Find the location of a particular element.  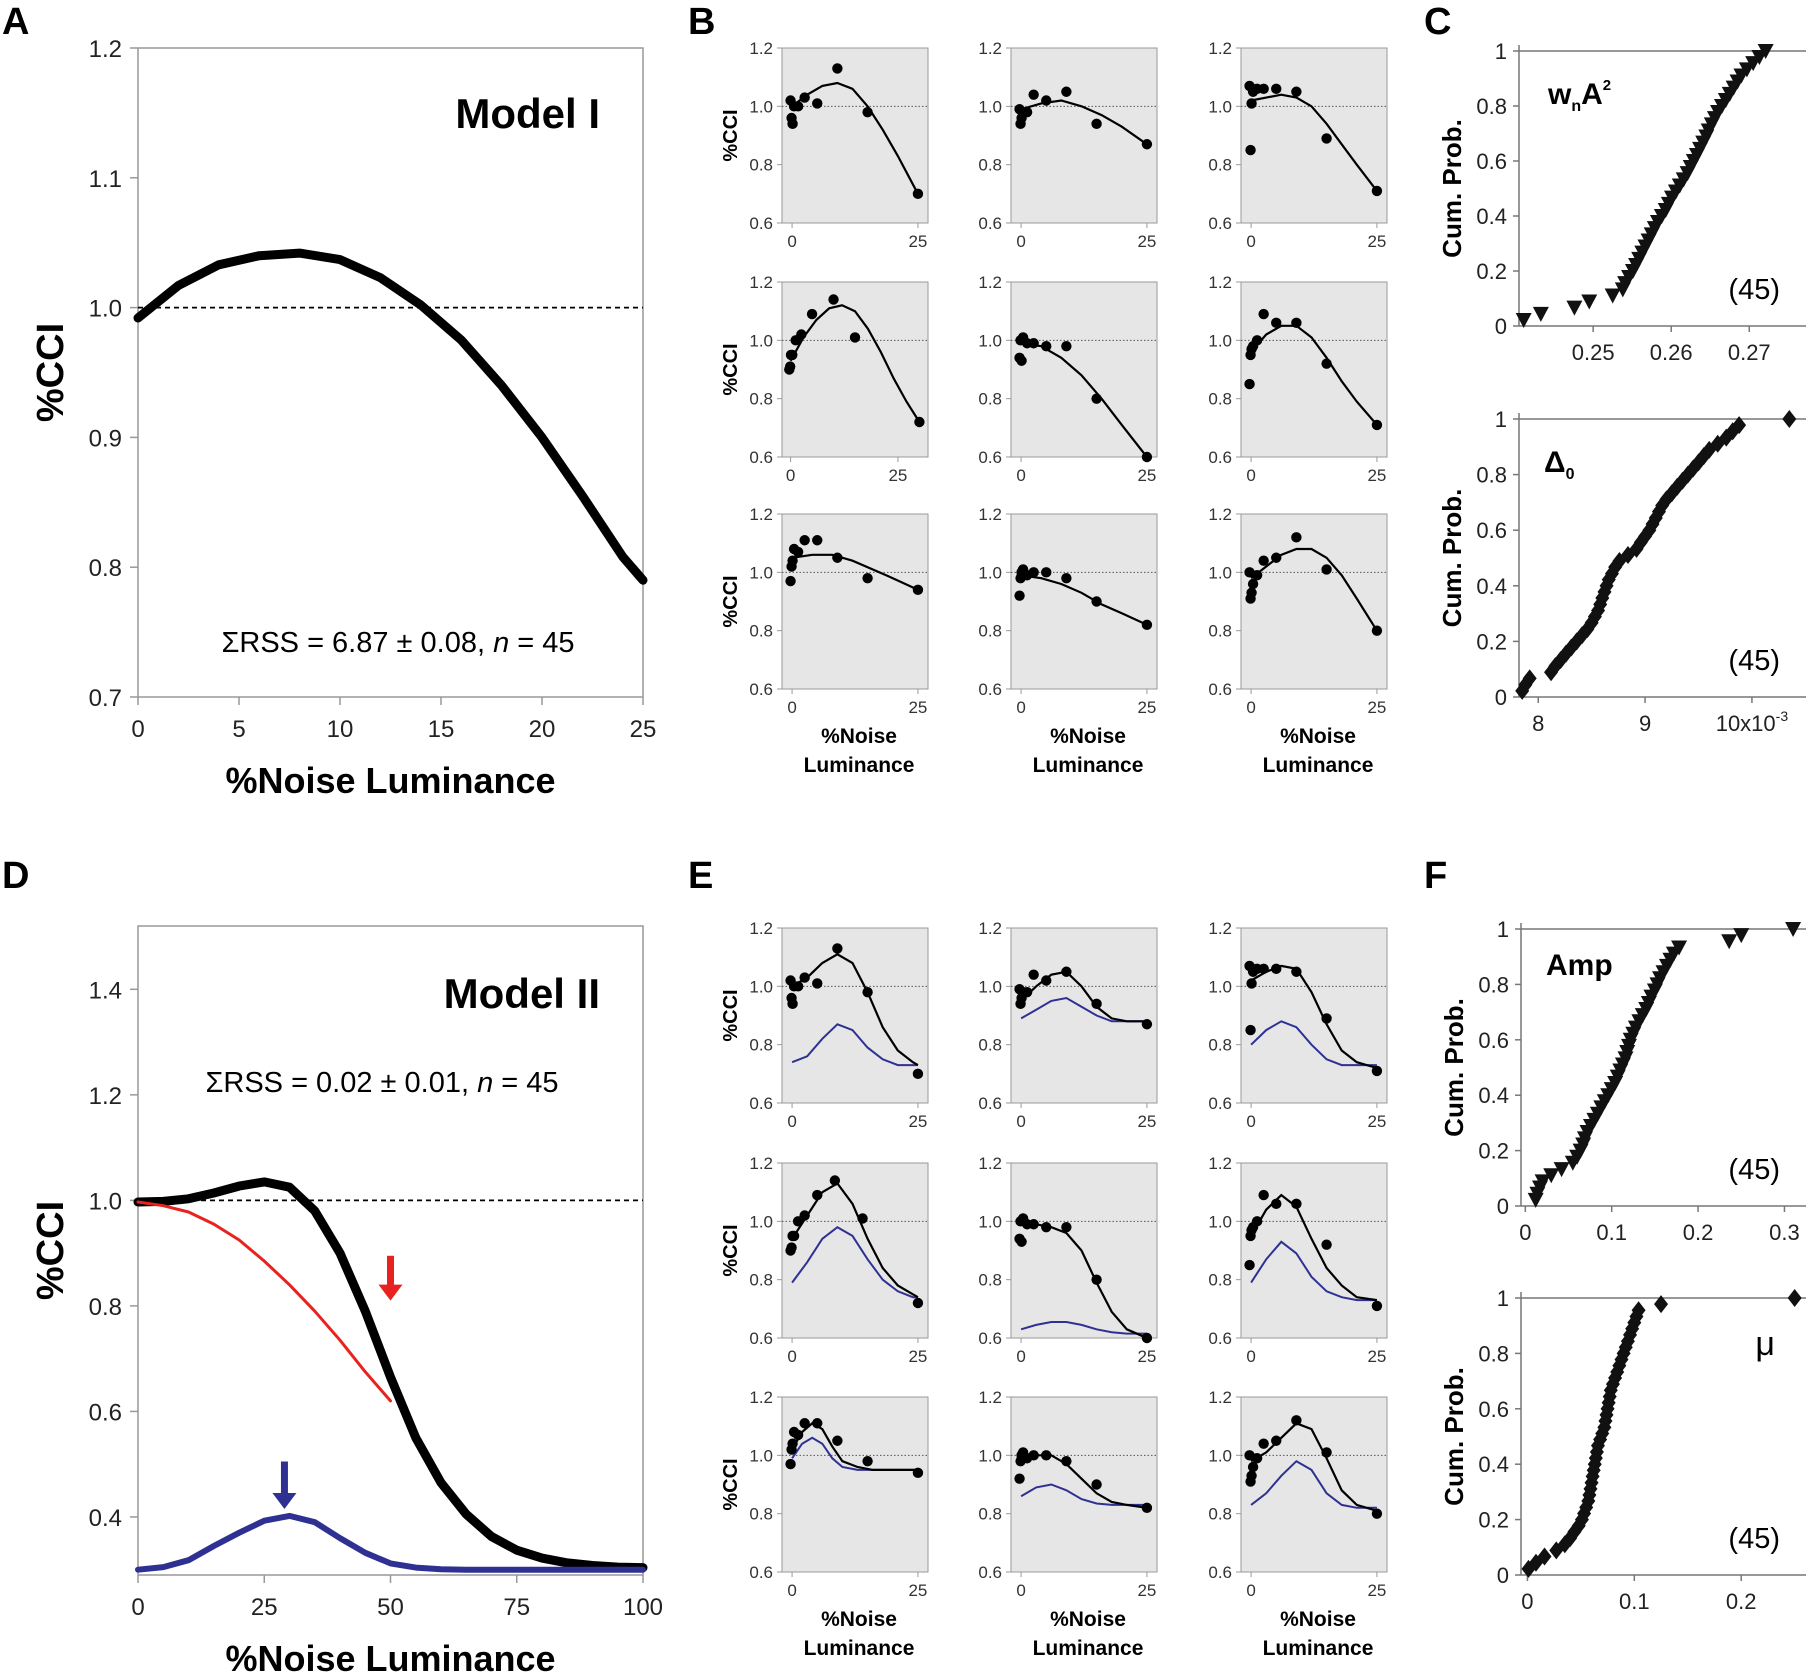

x-tick-label: 100 is located at coordinates (643, 1607).